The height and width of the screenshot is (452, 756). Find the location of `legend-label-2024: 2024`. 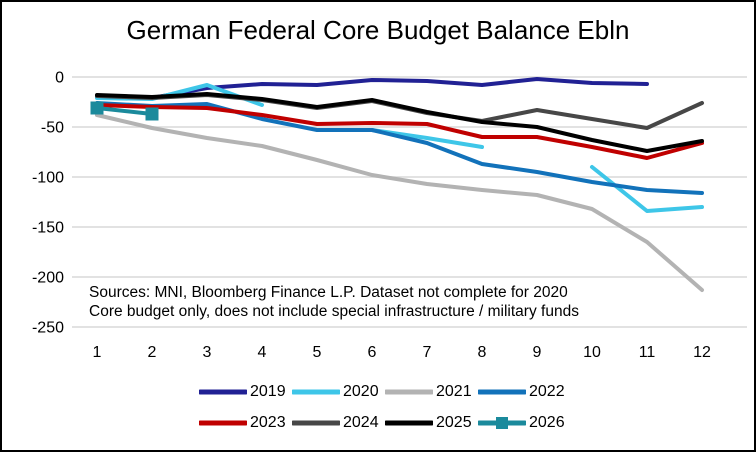

legend-label-2024: 2024 is located at coordinates (361, 422).